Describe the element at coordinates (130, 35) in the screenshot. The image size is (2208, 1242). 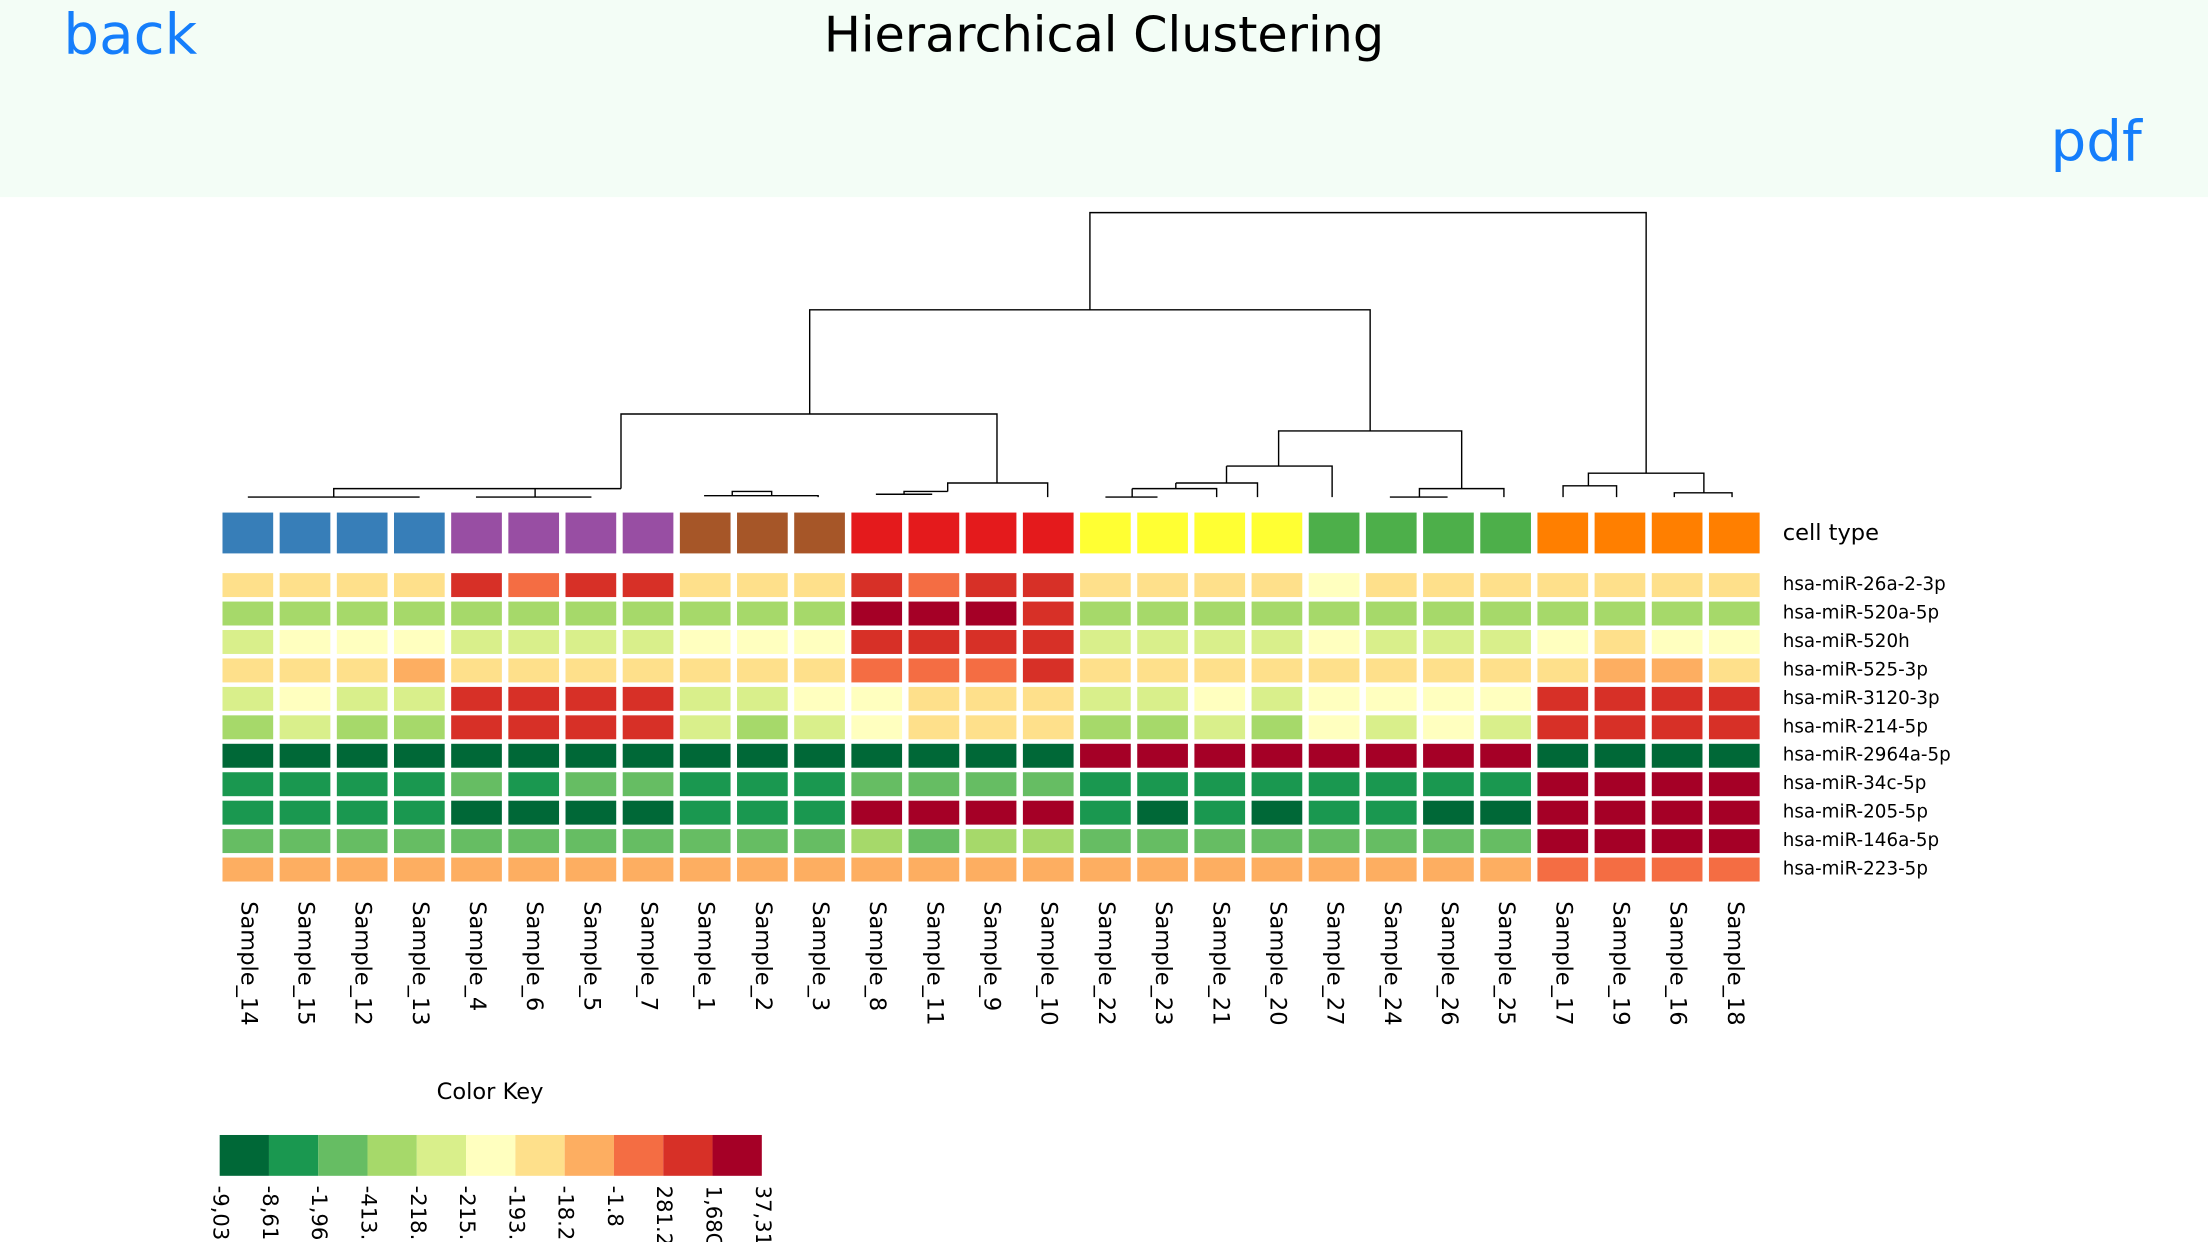
I see `back-button: back` at that location.